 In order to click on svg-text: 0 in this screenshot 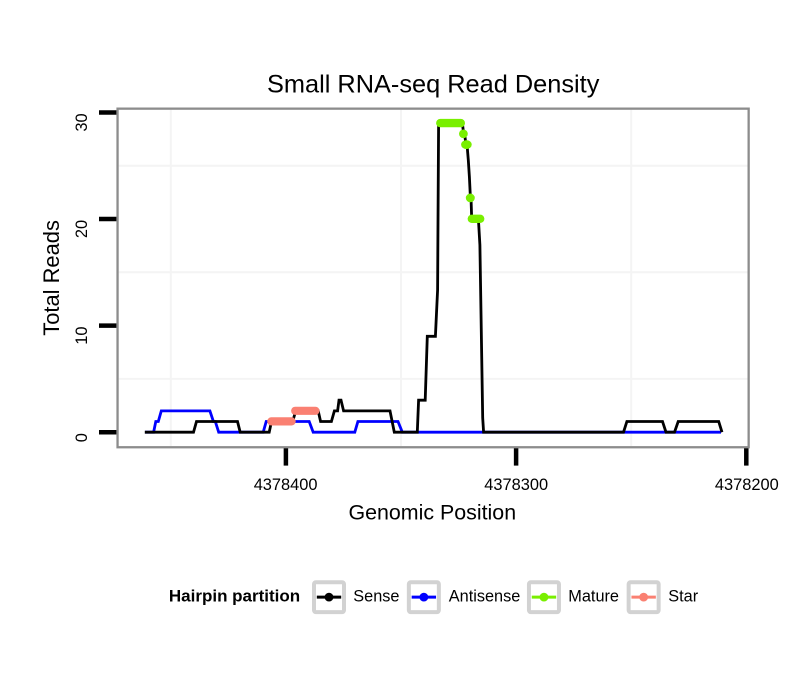, I will do `click(82, 437)`.